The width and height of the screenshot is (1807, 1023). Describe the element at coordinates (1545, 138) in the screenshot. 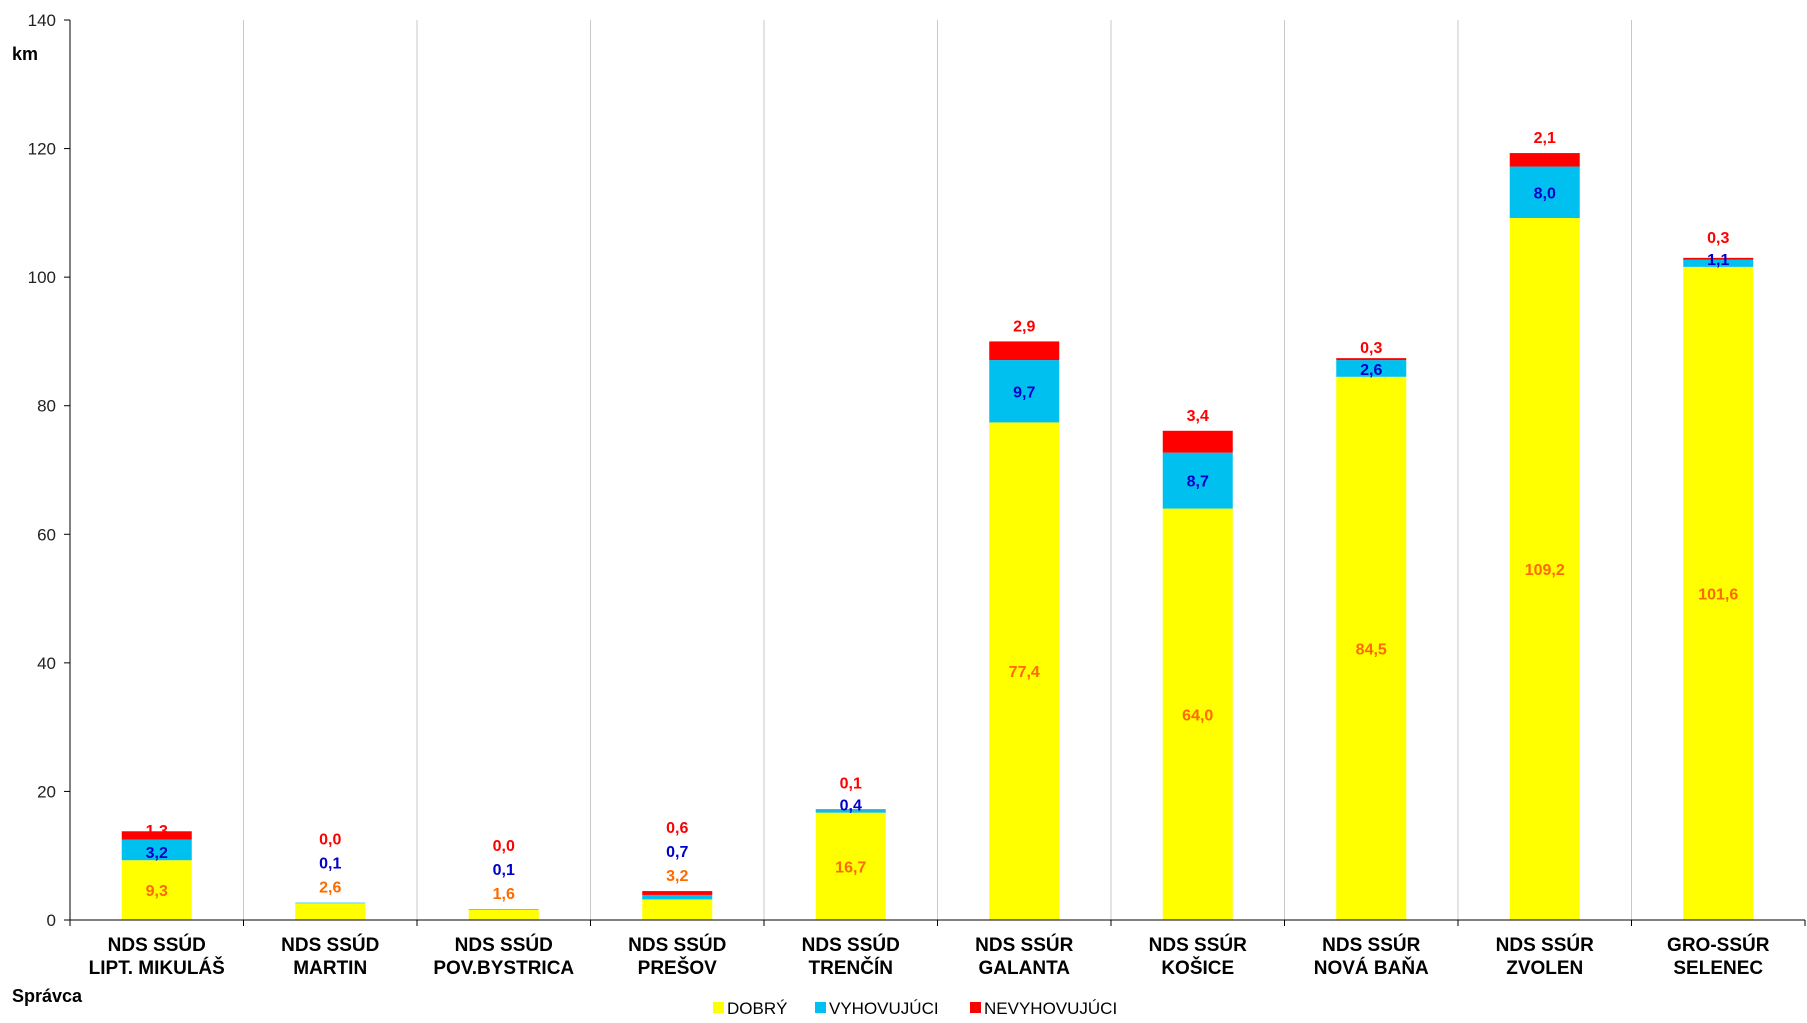

I see `data-label: 2,1` at that location.